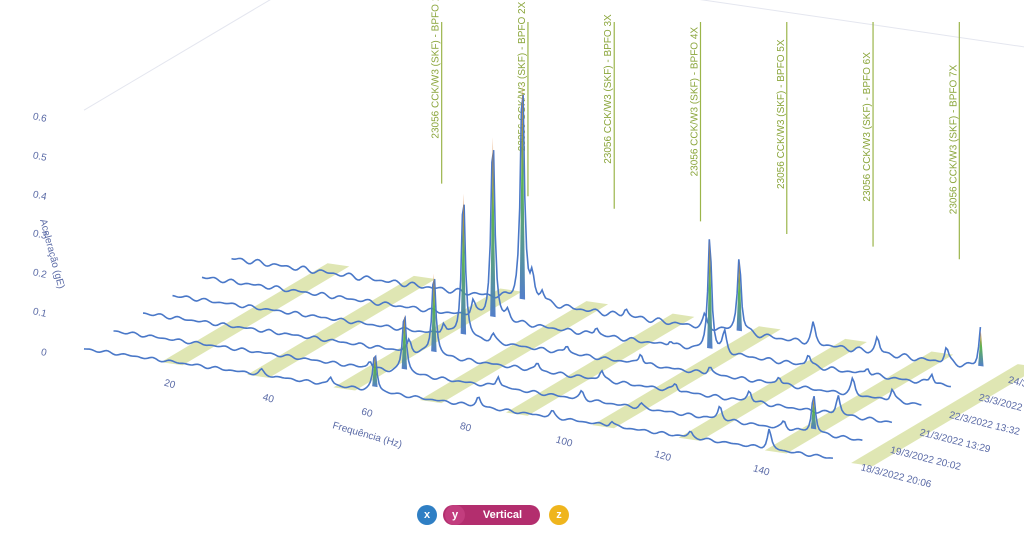 The width and height of the screenshot is (1024, 547). What do you see at coordinates (40, 118) in the screenshot?
I see `y-tick-label: 0.6` at bounding box center [40, 118].